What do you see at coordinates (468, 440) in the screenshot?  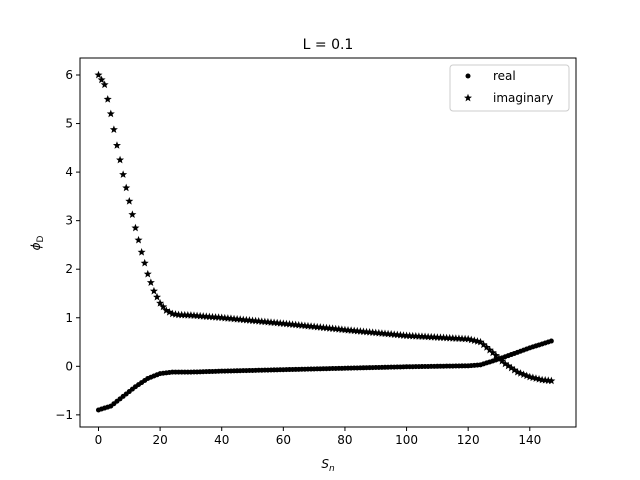 I see `x-tick-label: 120` at bounding box center [468, 440].